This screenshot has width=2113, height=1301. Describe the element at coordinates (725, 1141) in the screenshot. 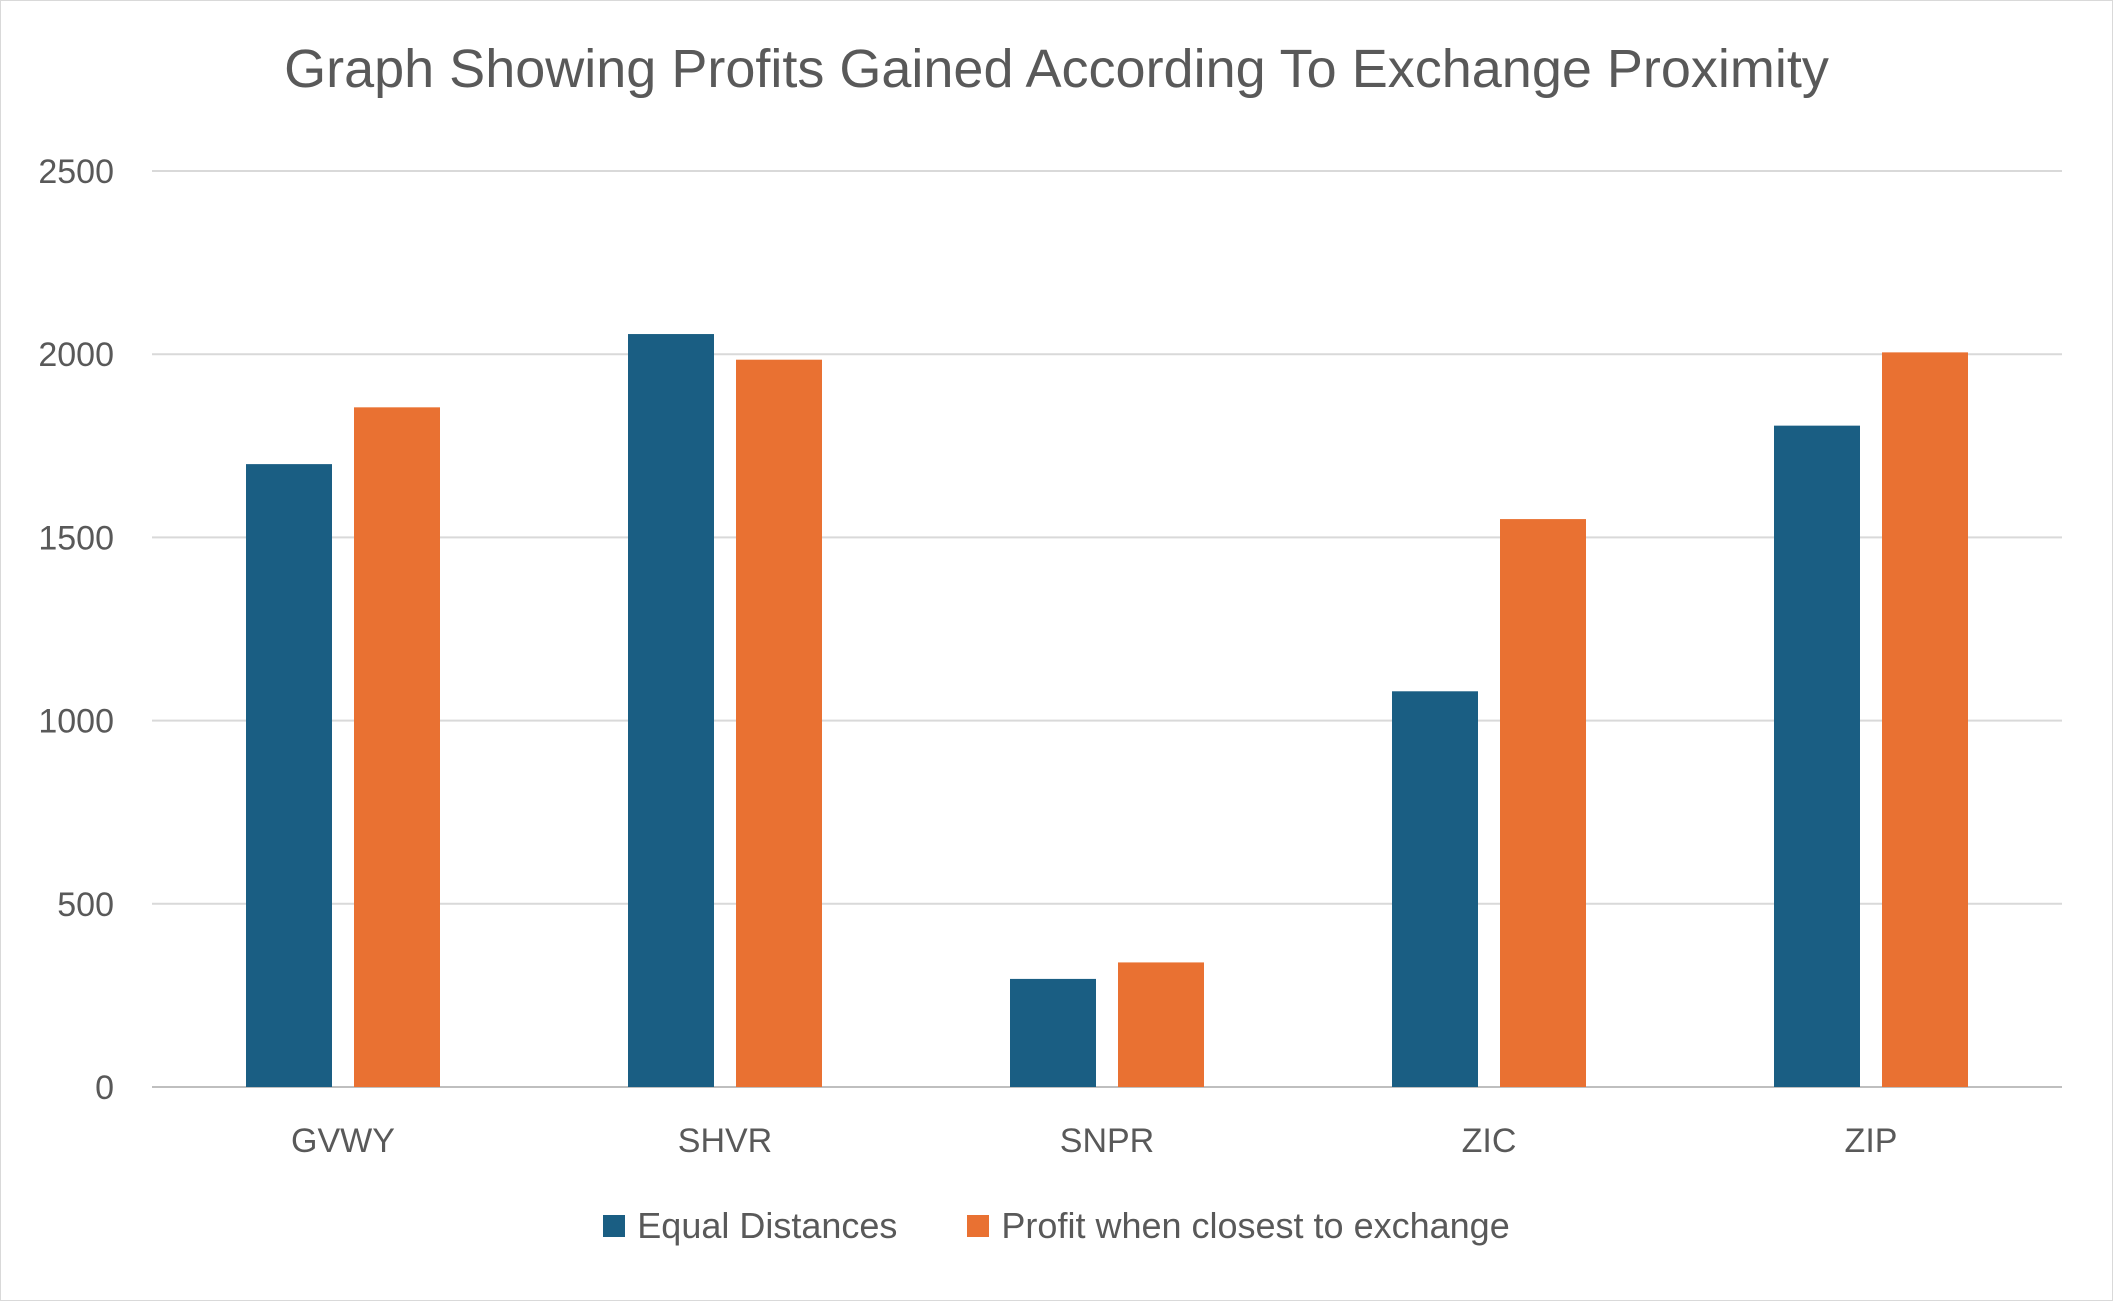

I see `x-tick-label: SHVR` at that location.